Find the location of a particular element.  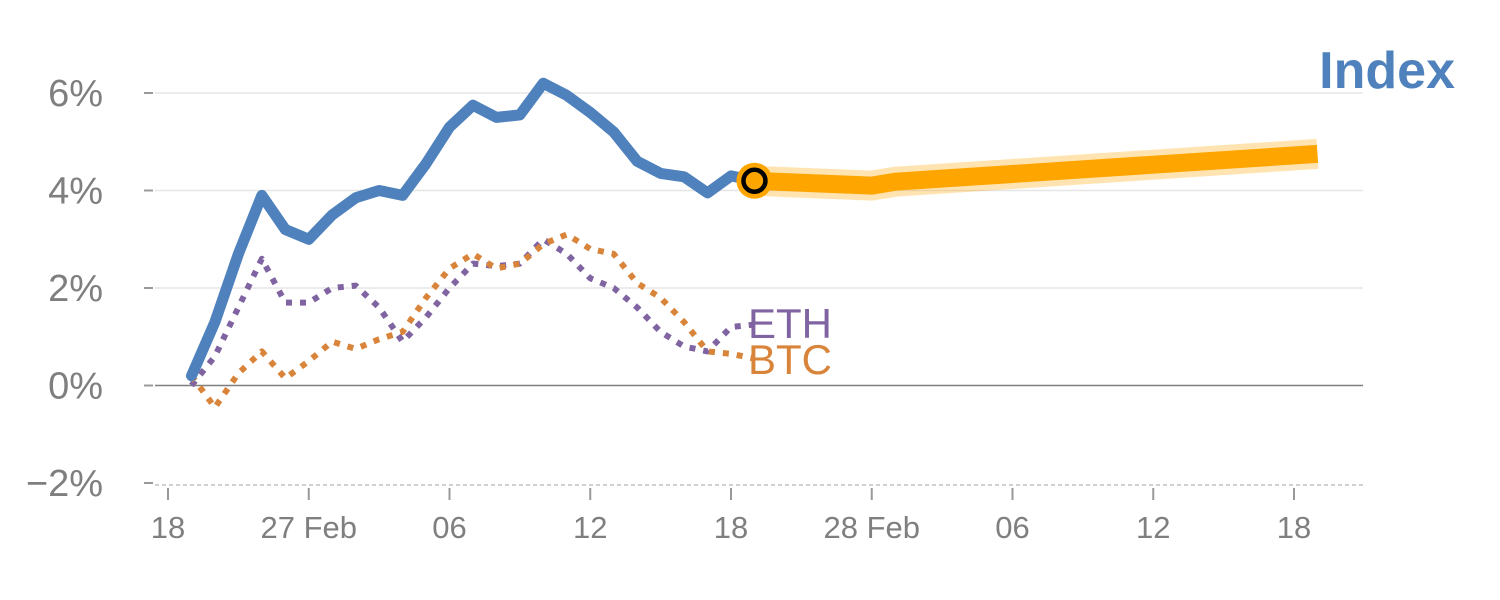

y-tick-label: 6% is located at coordinates (75, 94).